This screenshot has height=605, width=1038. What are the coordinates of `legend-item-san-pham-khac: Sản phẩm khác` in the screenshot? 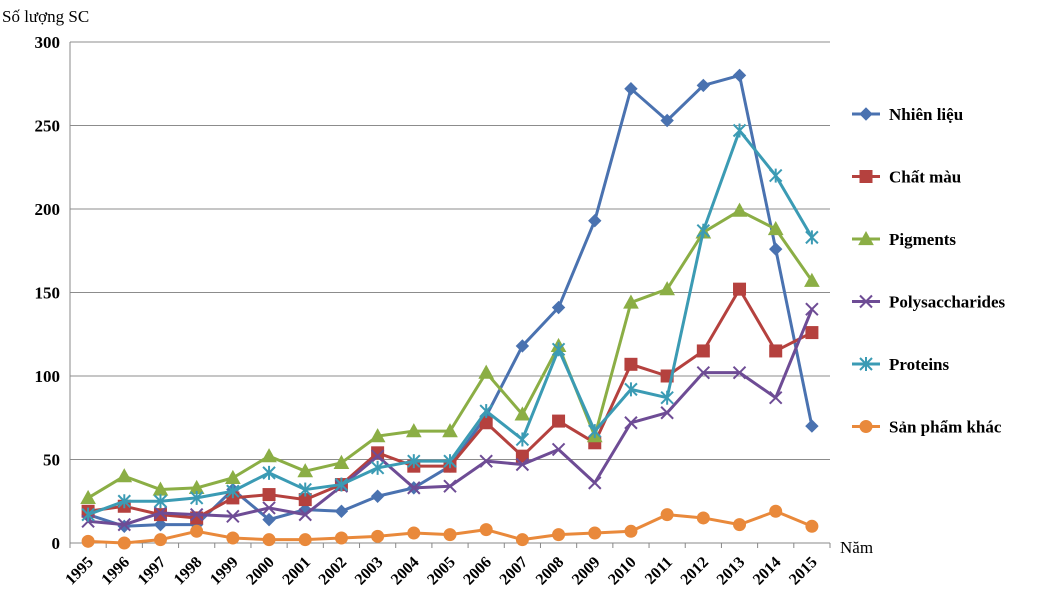 It's located at (927, 427).